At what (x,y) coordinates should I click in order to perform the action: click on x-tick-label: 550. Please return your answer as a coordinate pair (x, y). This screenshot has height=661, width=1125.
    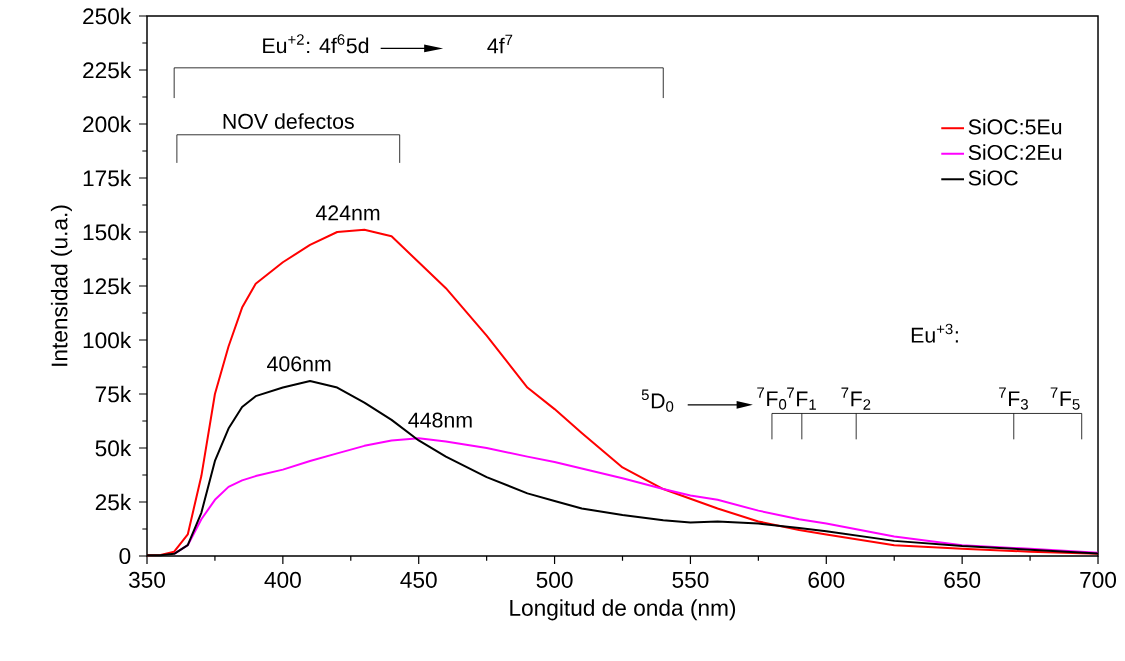
    Looking at the image, I should click on (690, 579).